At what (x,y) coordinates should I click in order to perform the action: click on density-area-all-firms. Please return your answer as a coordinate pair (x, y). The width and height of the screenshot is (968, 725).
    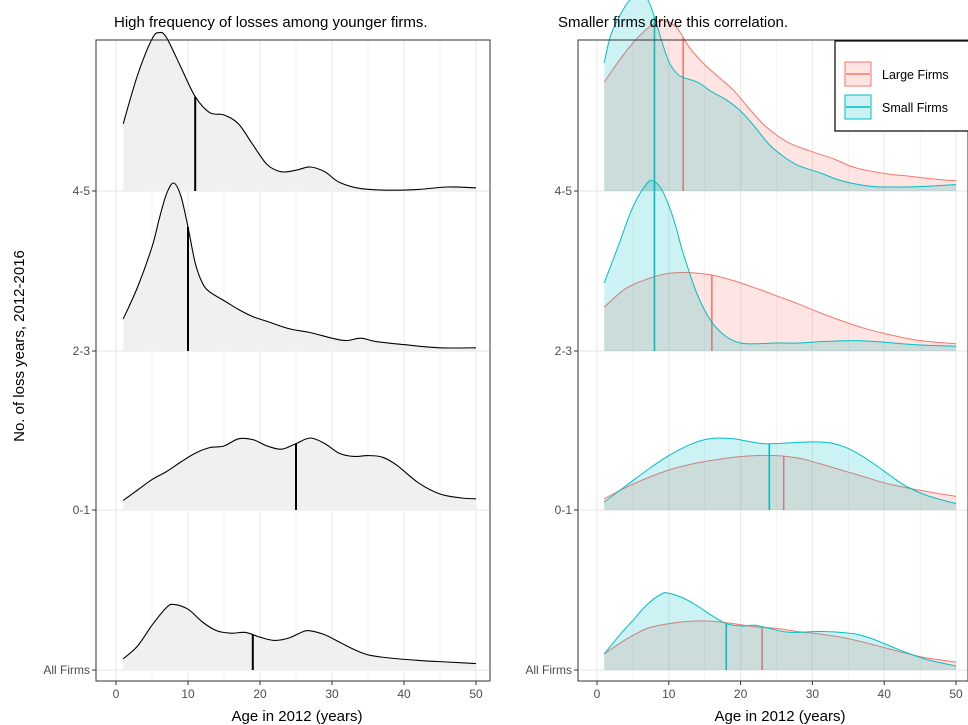
    Looking at the image, I should click on (299, 637).